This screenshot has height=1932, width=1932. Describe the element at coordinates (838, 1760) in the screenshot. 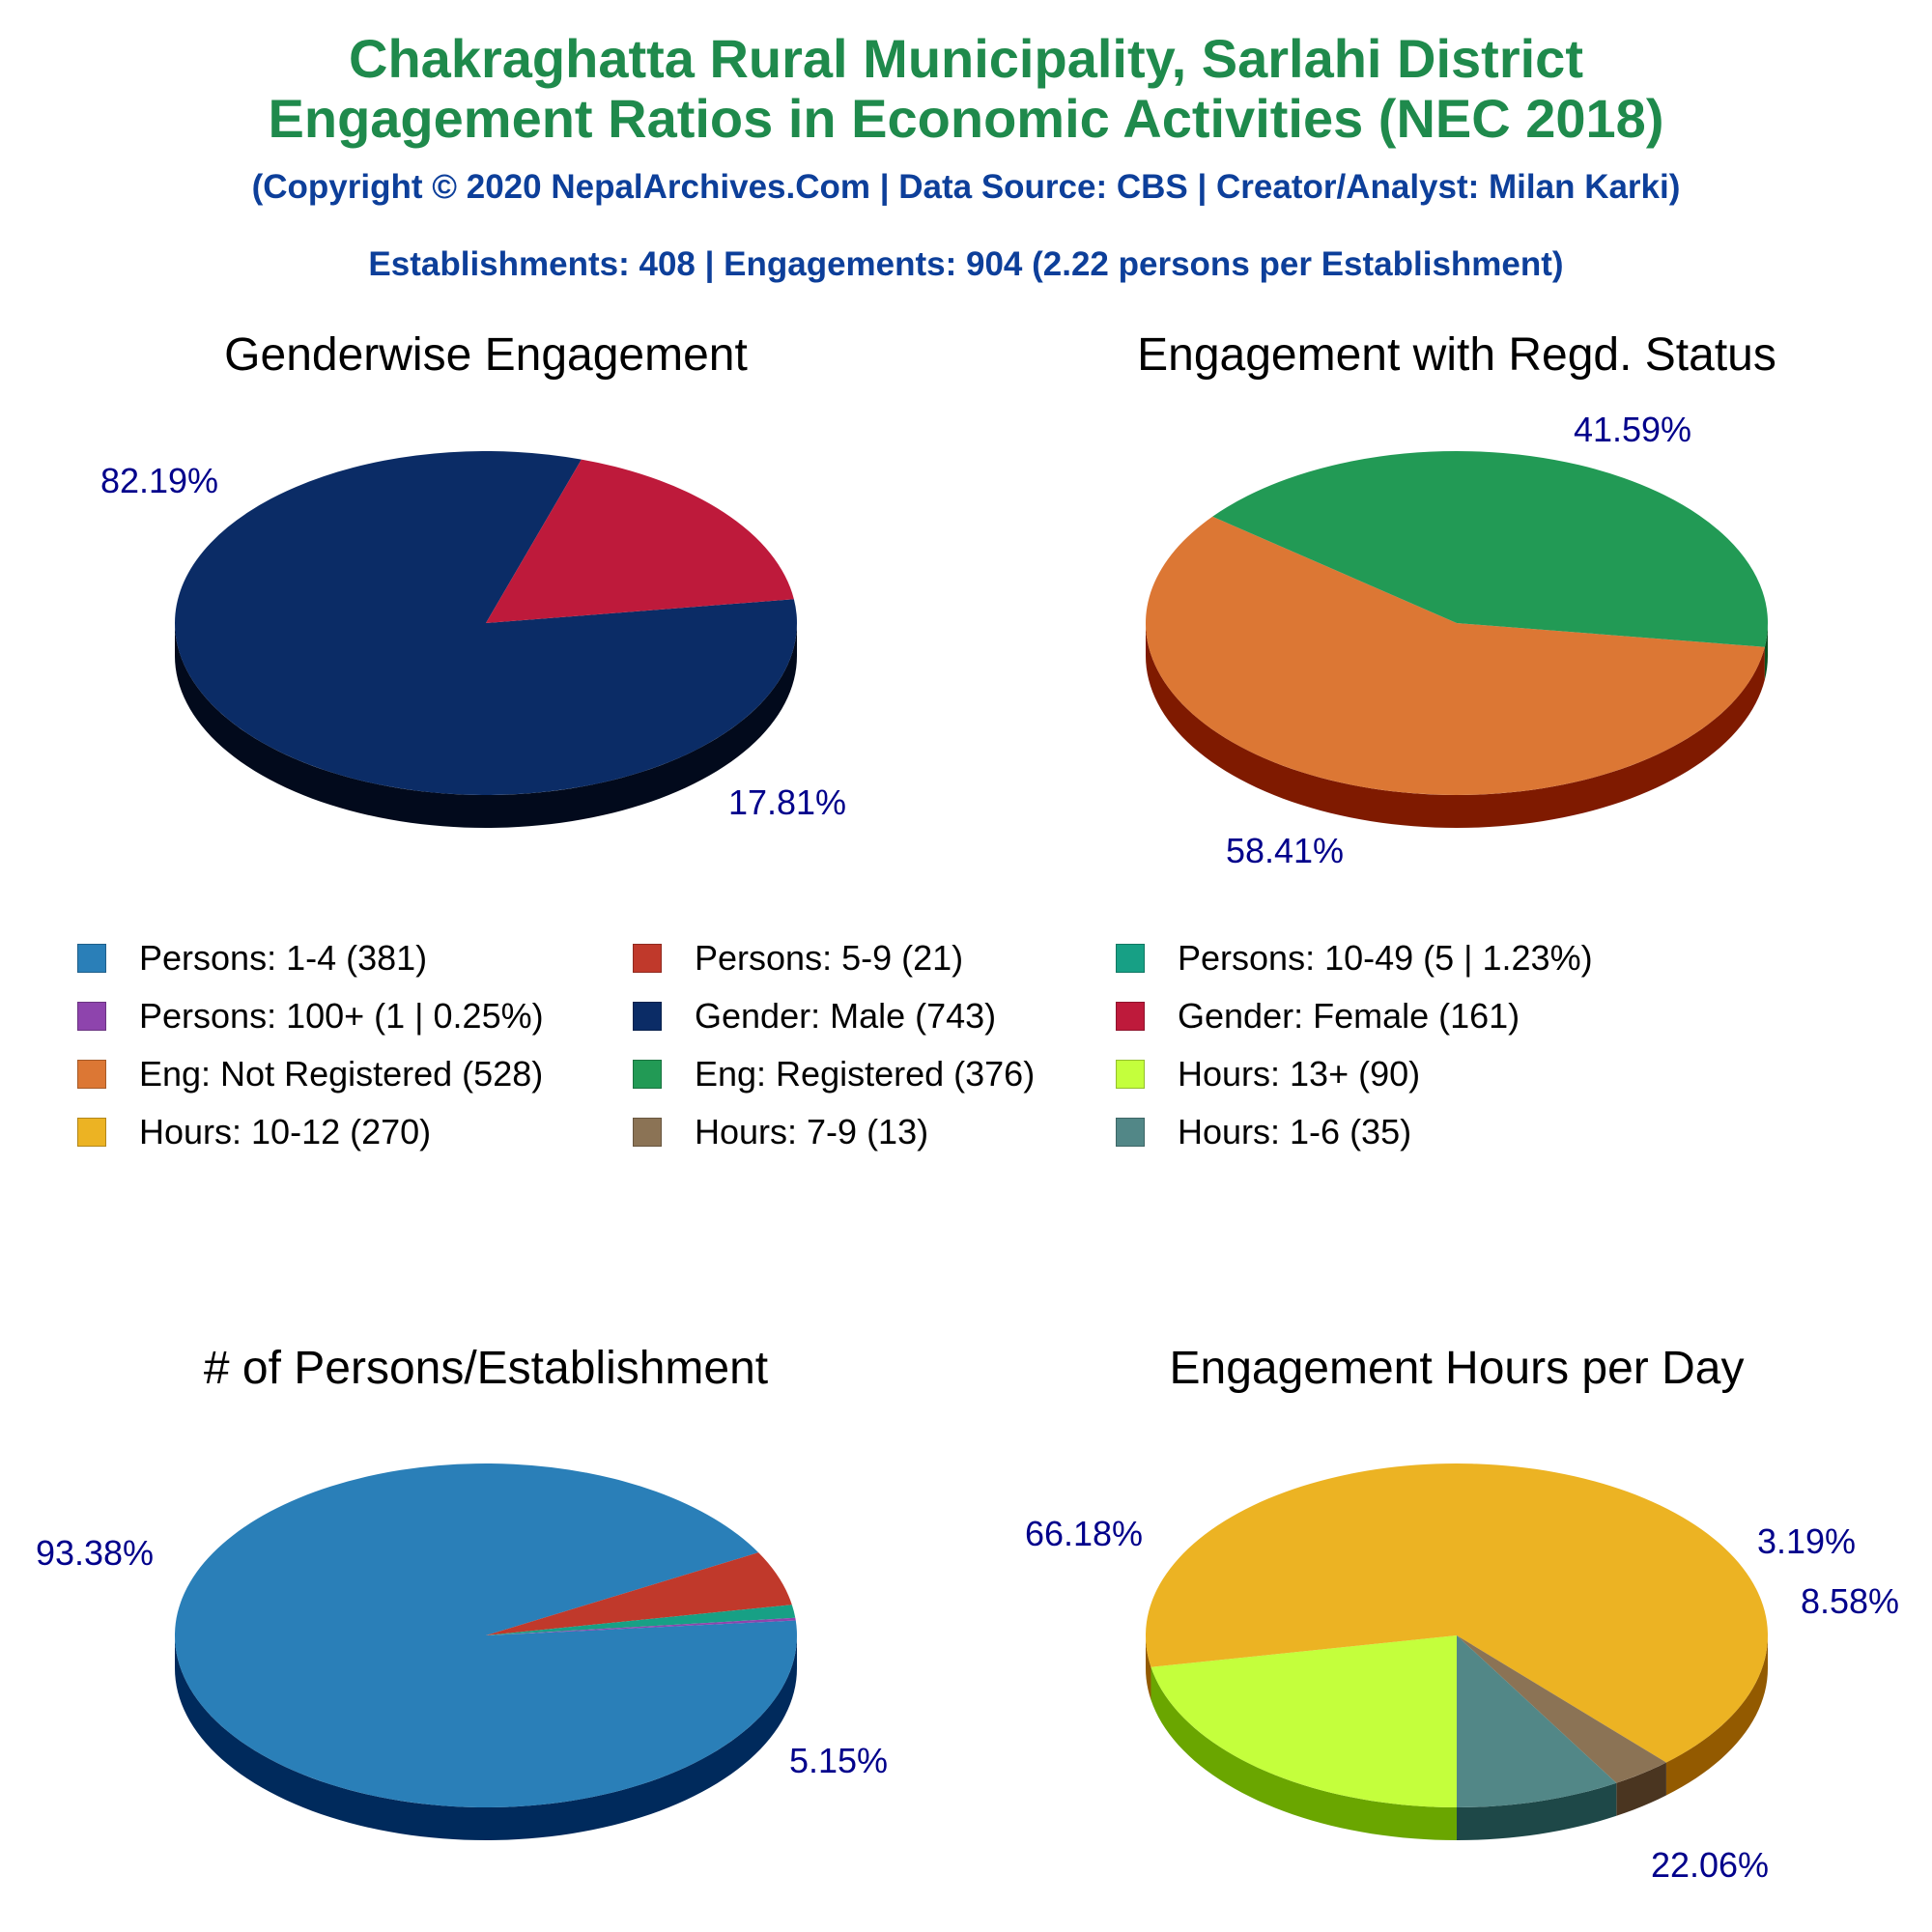

I see `pct-label-persons-5-9: 5.15%` at that location.